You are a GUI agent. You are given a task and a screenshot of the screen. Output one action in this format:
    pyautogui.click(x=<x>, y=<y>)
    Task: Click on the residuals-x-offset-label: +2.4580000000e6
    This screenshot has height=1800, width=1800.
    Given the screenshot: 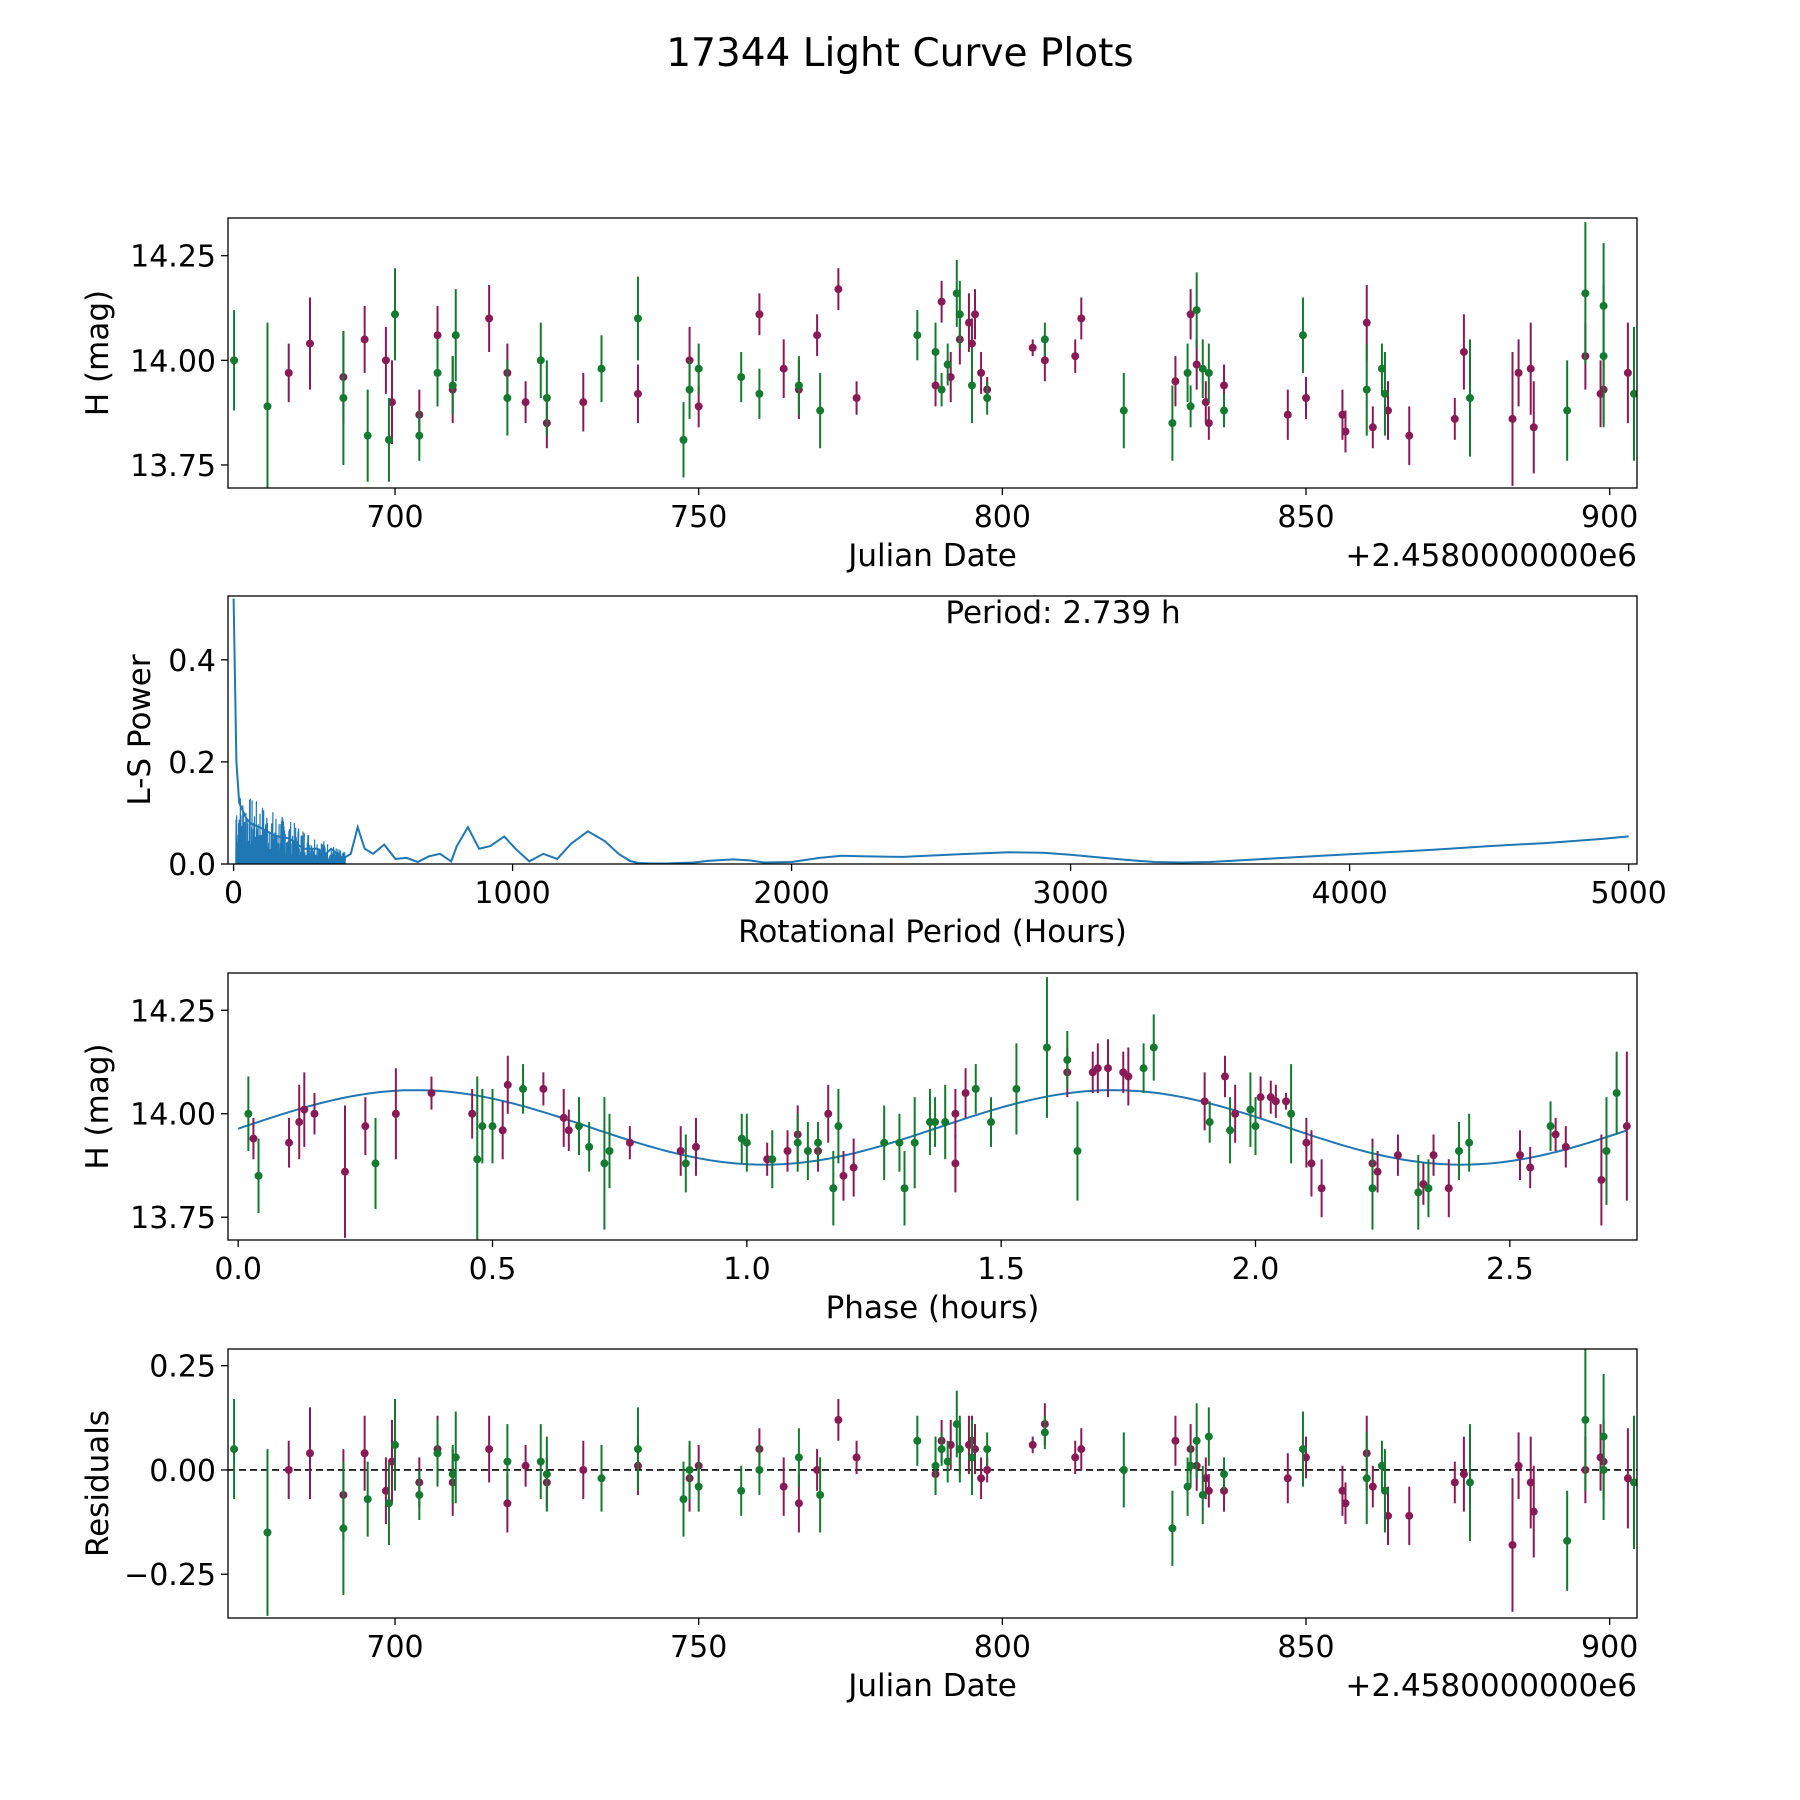 What is the action you would take?
    pyautogui.click(x=1491, y=1686)
    